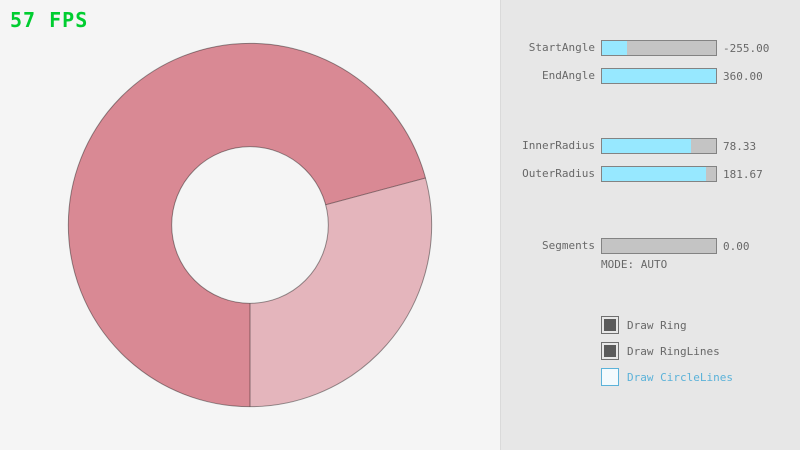  What do you see at coordinates (49, 20) in the screenshot?
I see `fps-counter: 57 FPS` at bounding box center [49, 20].